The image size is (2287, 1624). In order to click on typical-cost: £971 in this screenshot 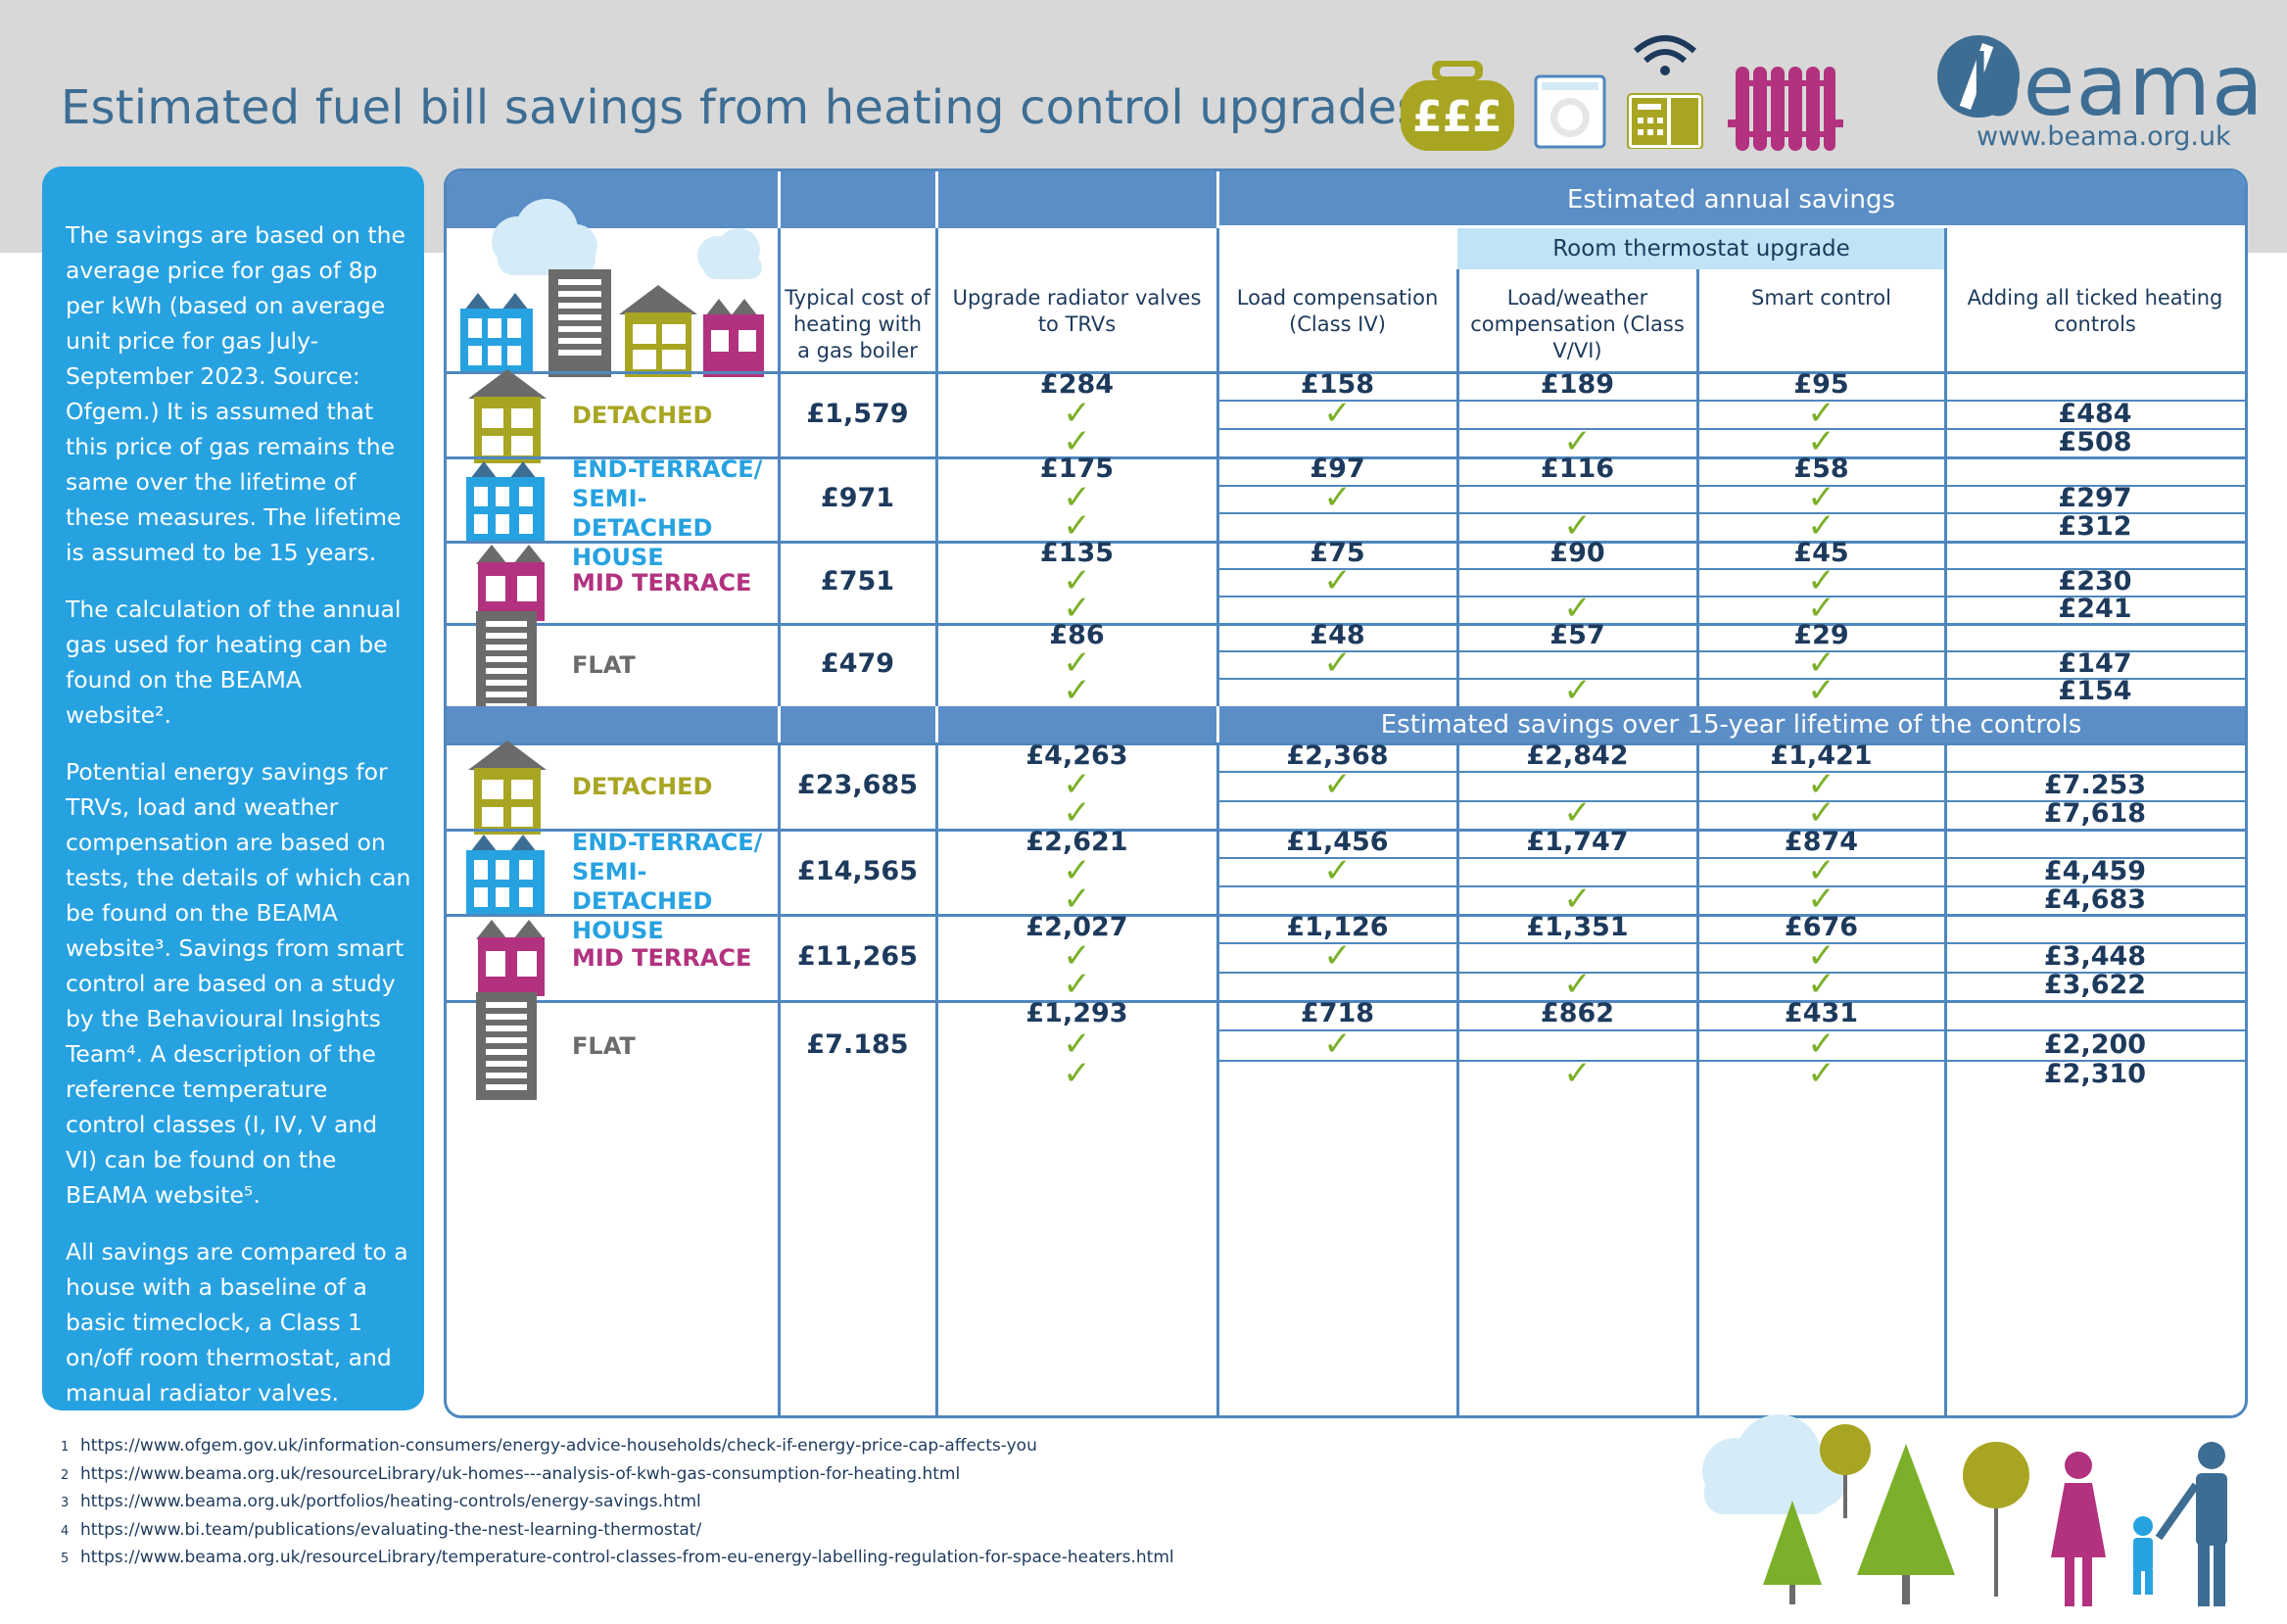, I will do `click(857, 498)`.